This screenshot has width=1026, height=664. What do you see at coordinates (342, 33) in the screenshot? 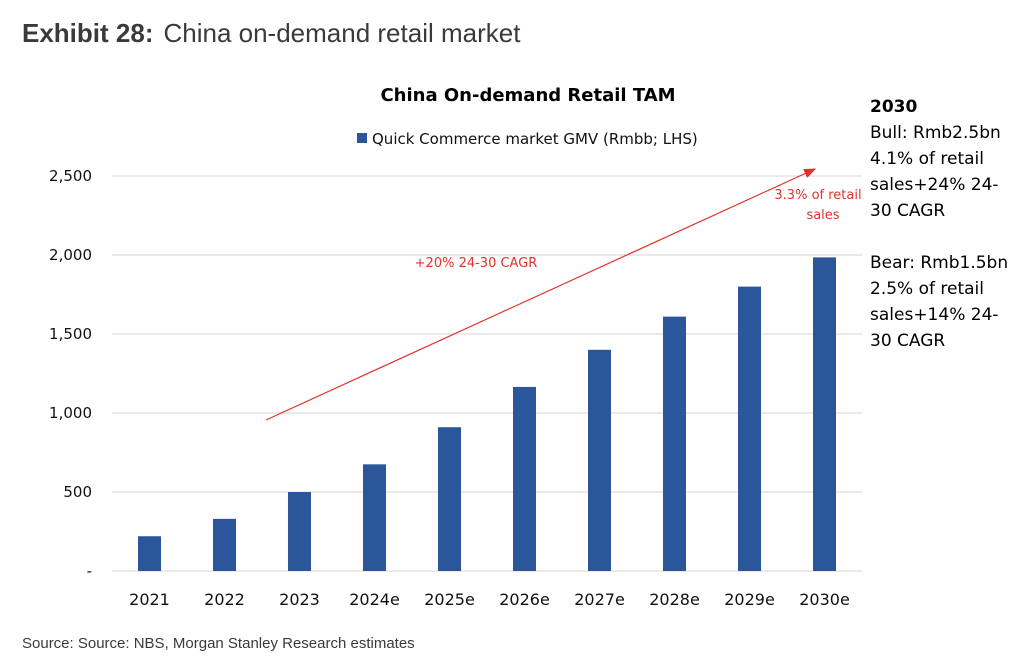
I see `exhibit-title: China on-demand retail market` at bounding box center [342, 33].